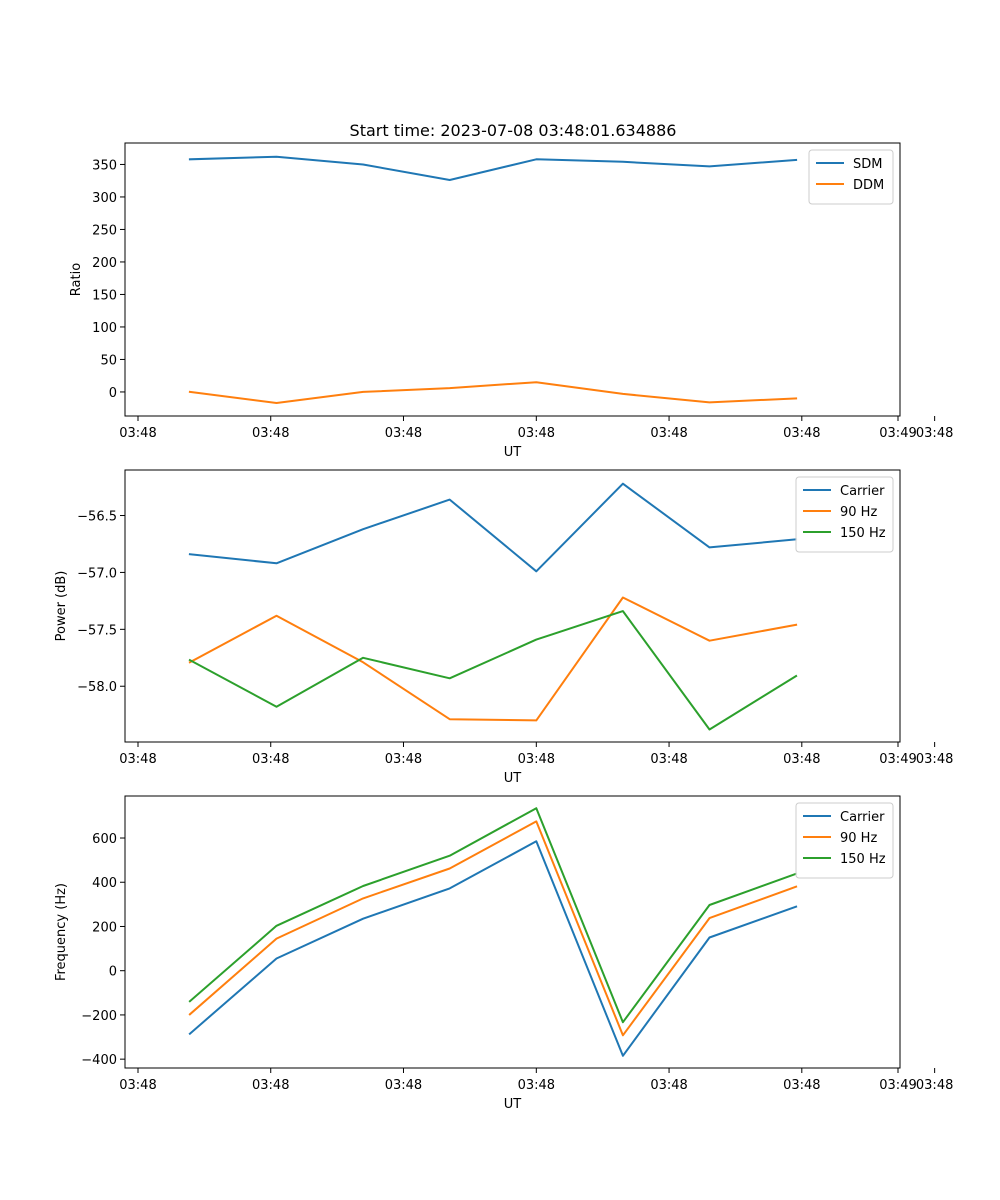 This screenshot has height=1200, width=1000. What do you see at coordinates (104, 198) in the screenshot?
I see `ratio-y-tick-label: 300` at bounding box center [104, 198].